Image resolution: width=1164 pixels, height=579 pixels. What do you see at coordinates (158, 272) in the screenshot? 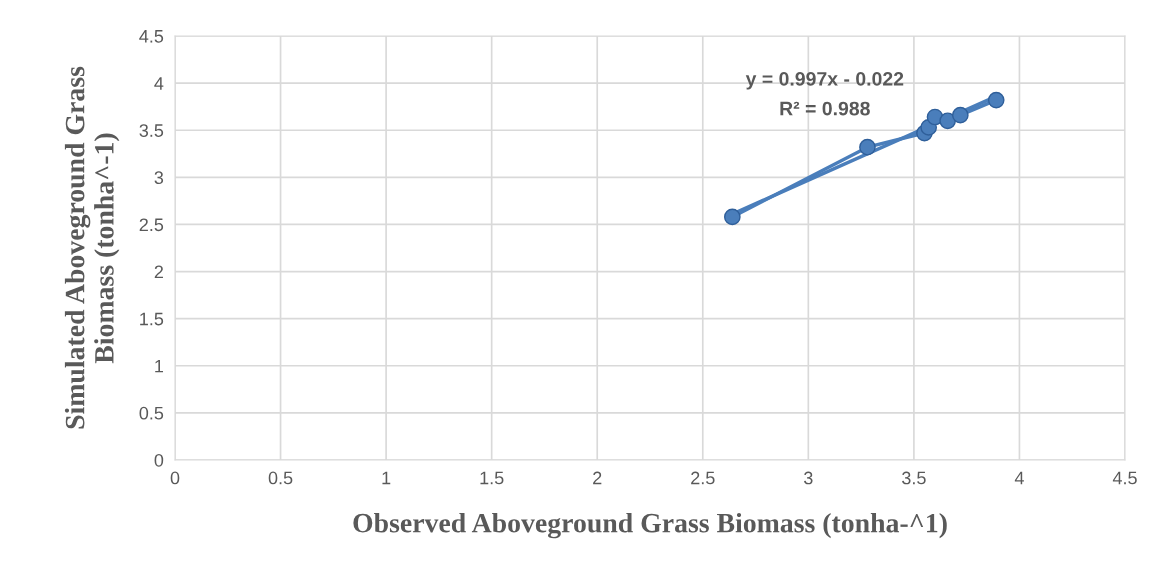
I see `y-tick-label: 2` at bounding box center [158, 272].